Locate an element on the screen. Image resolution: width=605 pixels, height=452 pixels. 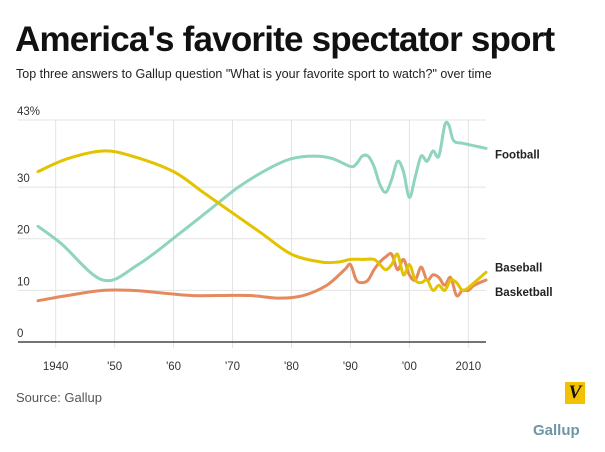
source-note: Source: Gallup is located at coordinates (59, 397).